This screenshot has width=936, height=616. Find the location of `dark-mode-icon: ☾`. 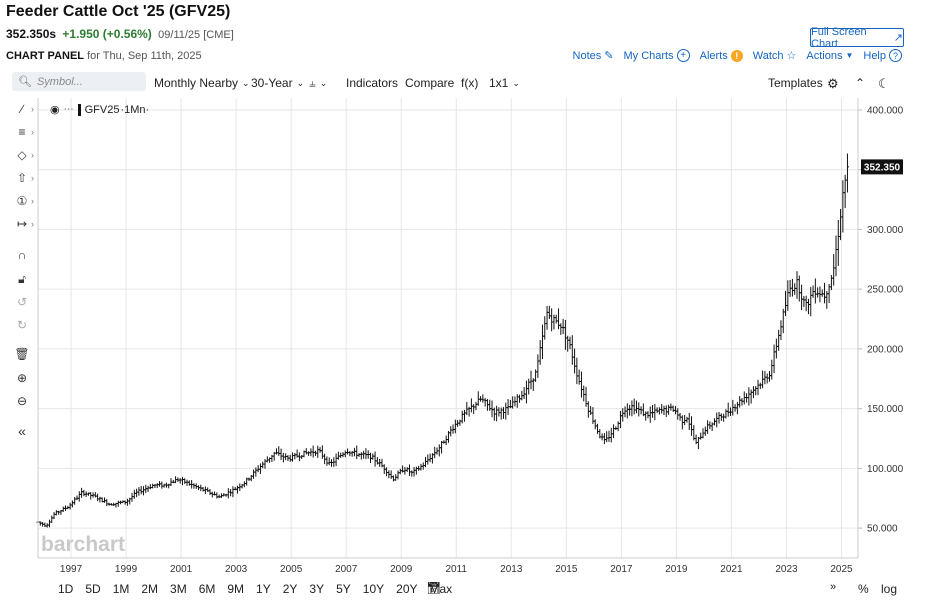

dark-mode-icon: ☾ is located at coordinates (884, 83).